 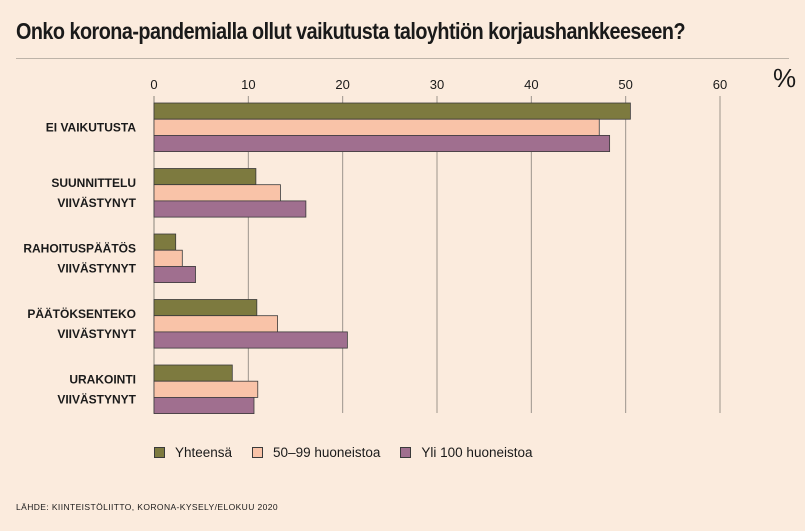 I want to click on tick-label: 30, so click(x=437, y=84).